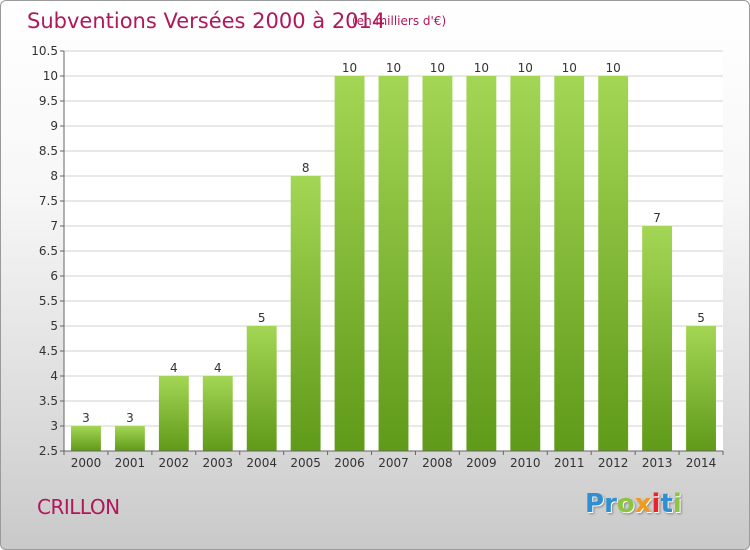 The height and width of the screenshot is (550, 750). I want to click on y-axis-ticks: 2.5 3 3.5 4 4.5 5 5.5 6 6.5 7 7.5 8 8.5 9 9.5 10 10.5, so click(47, 251).